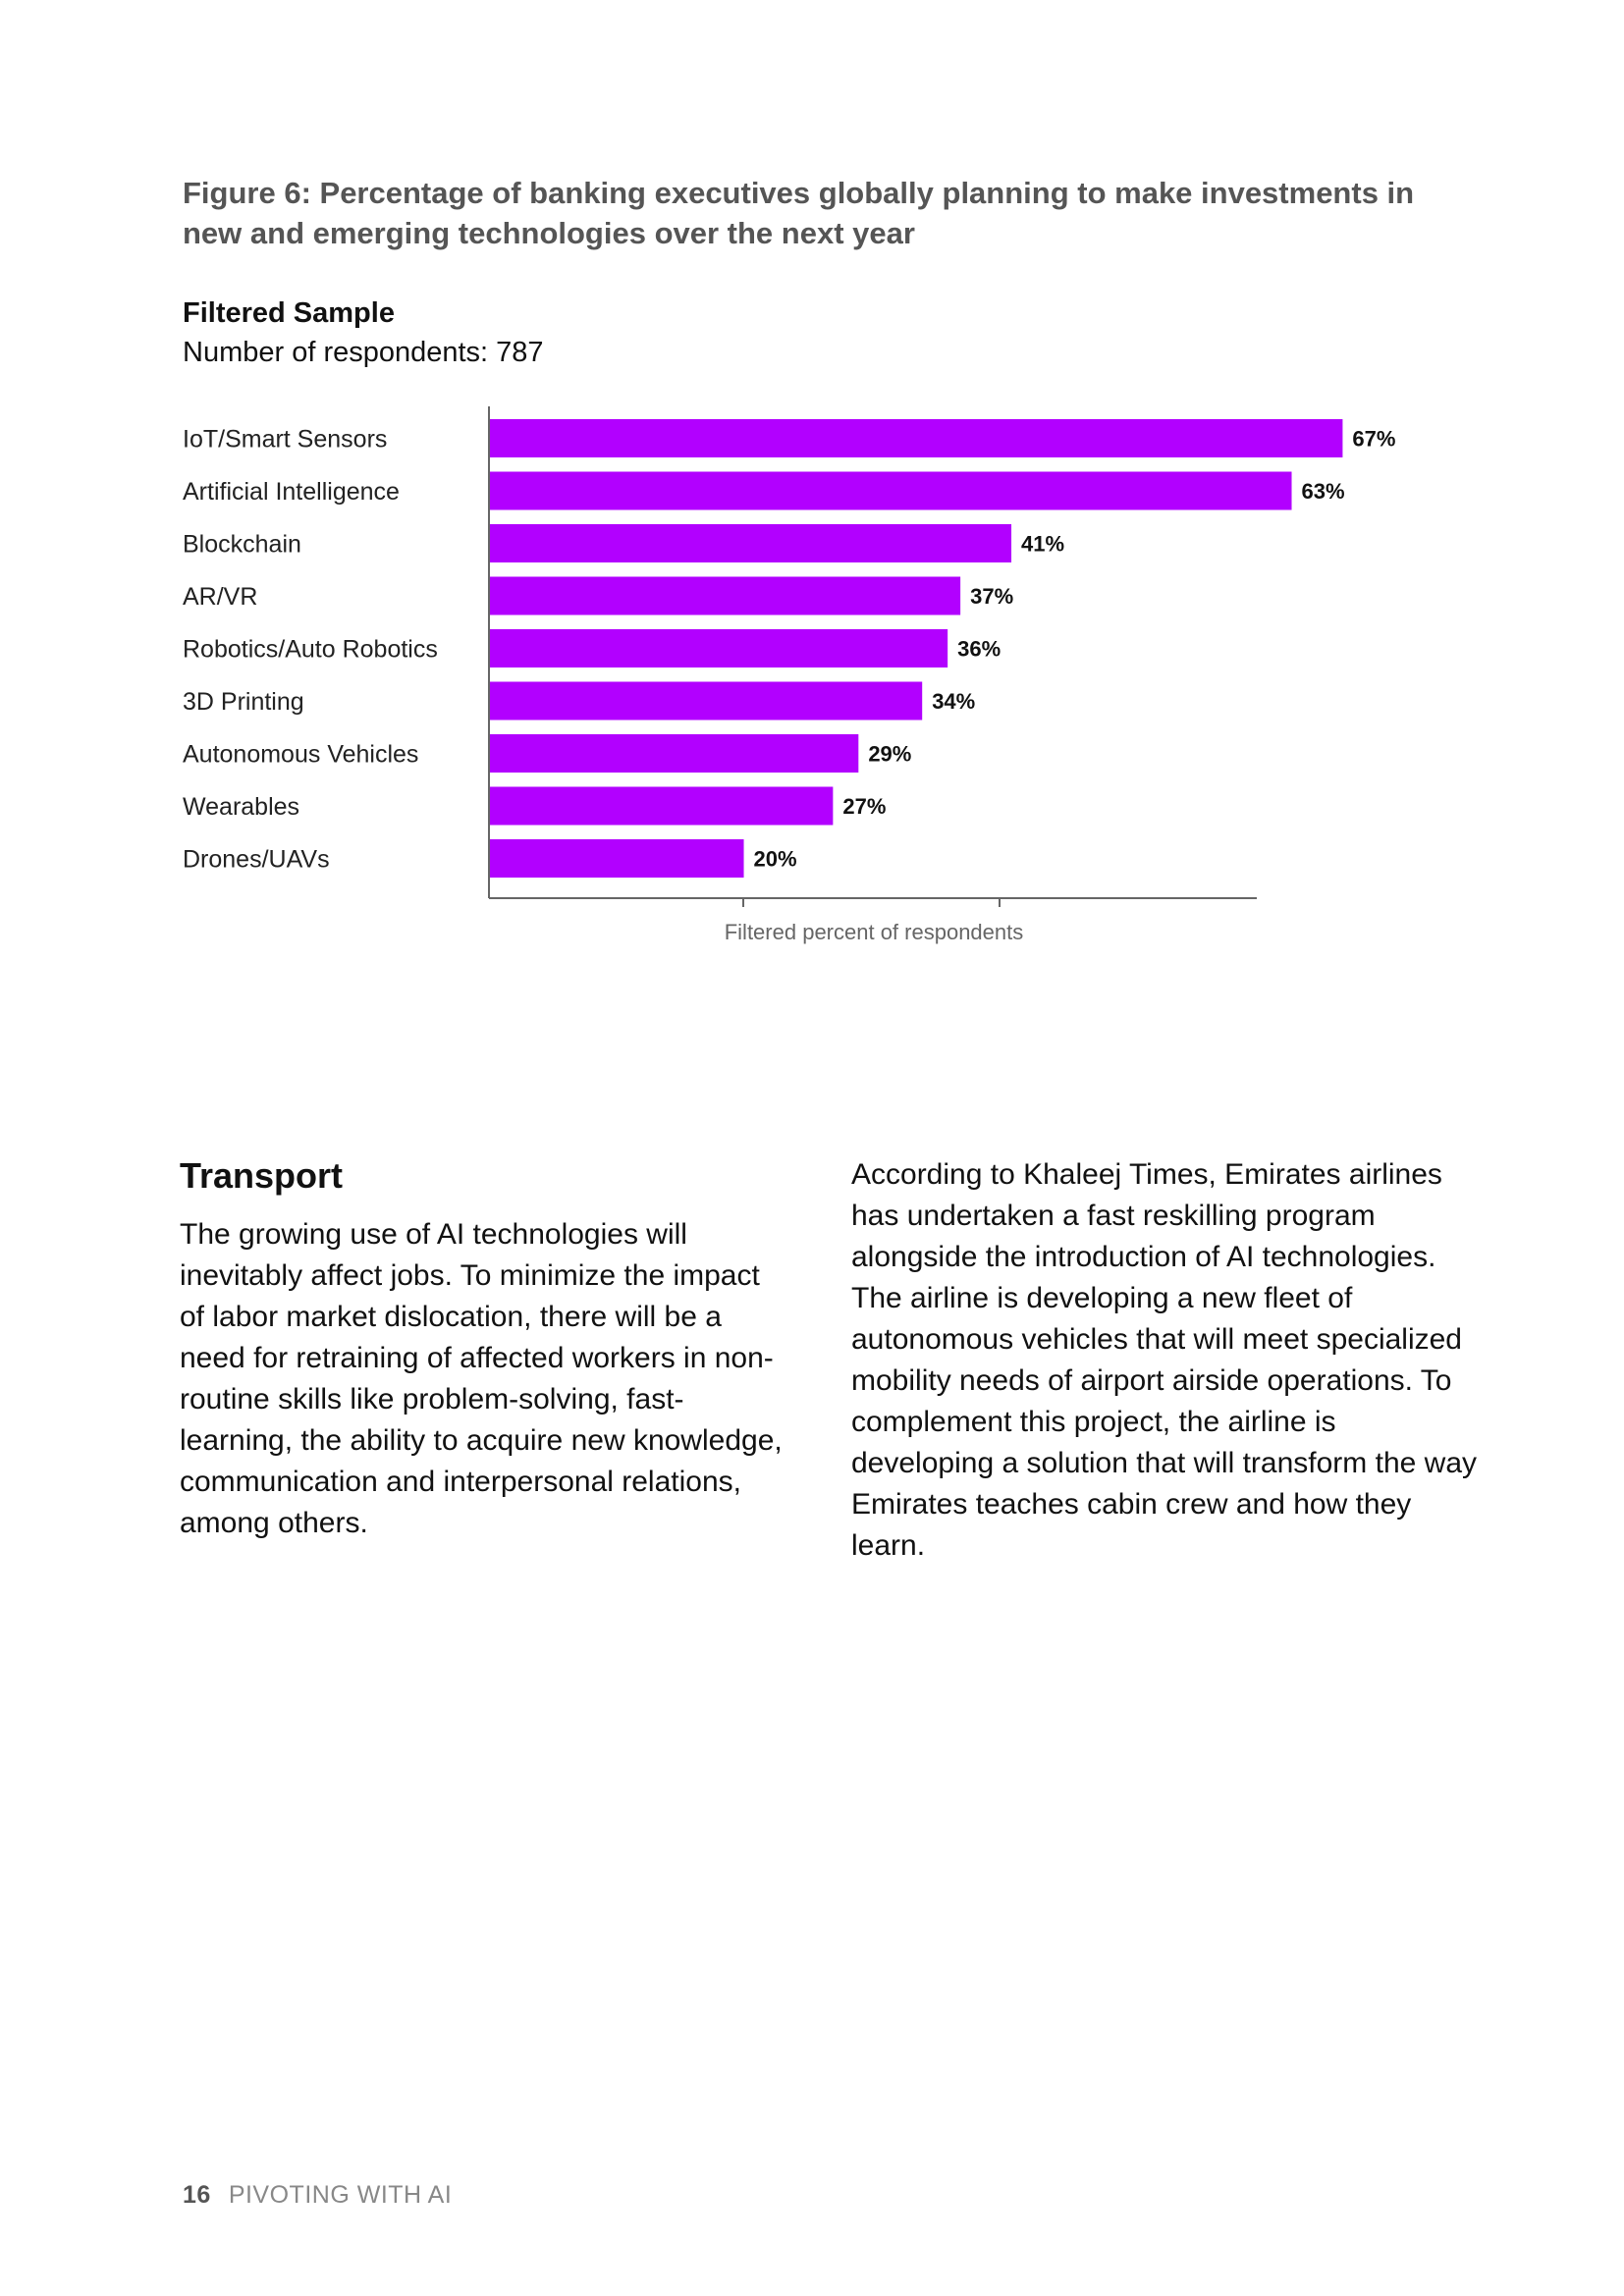  I want to click on respondent-count: Number of respondents: 787, so click(363, 353).